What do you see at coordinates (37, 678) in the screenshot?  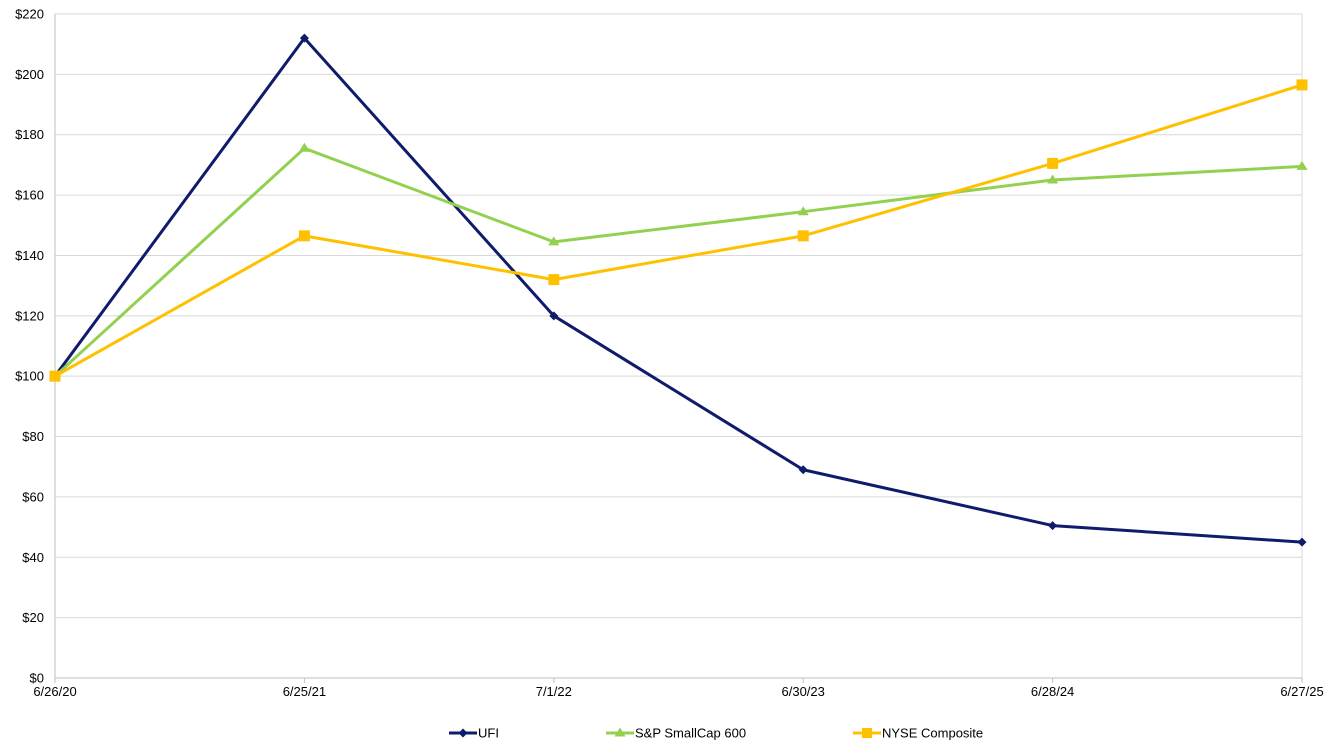 I see `y-tick-label: $0` at bounding box center [37, 678].